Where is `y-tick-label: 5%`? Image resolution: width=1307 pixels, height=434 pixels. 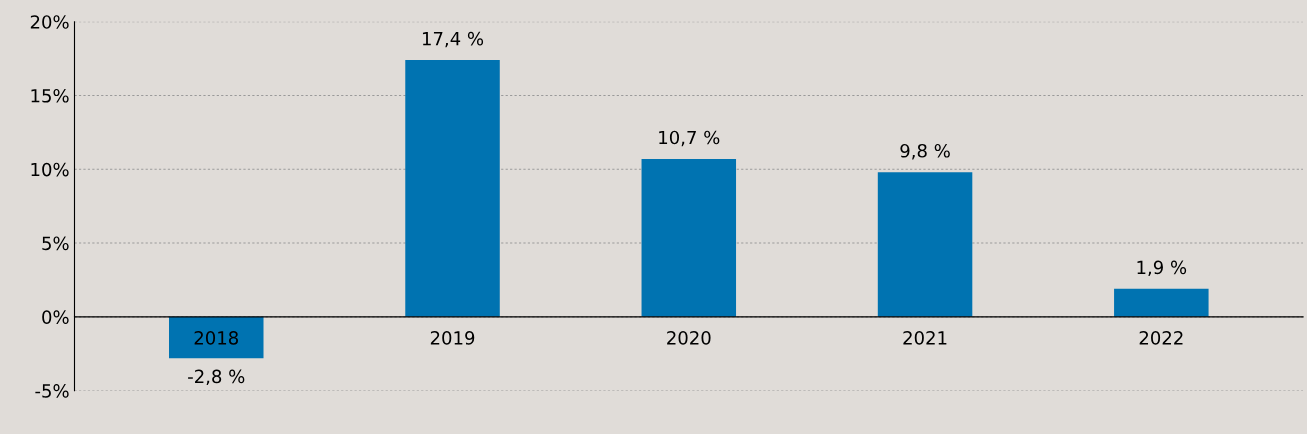
y-tick-label: 5% is located at coordinates (55, 243).